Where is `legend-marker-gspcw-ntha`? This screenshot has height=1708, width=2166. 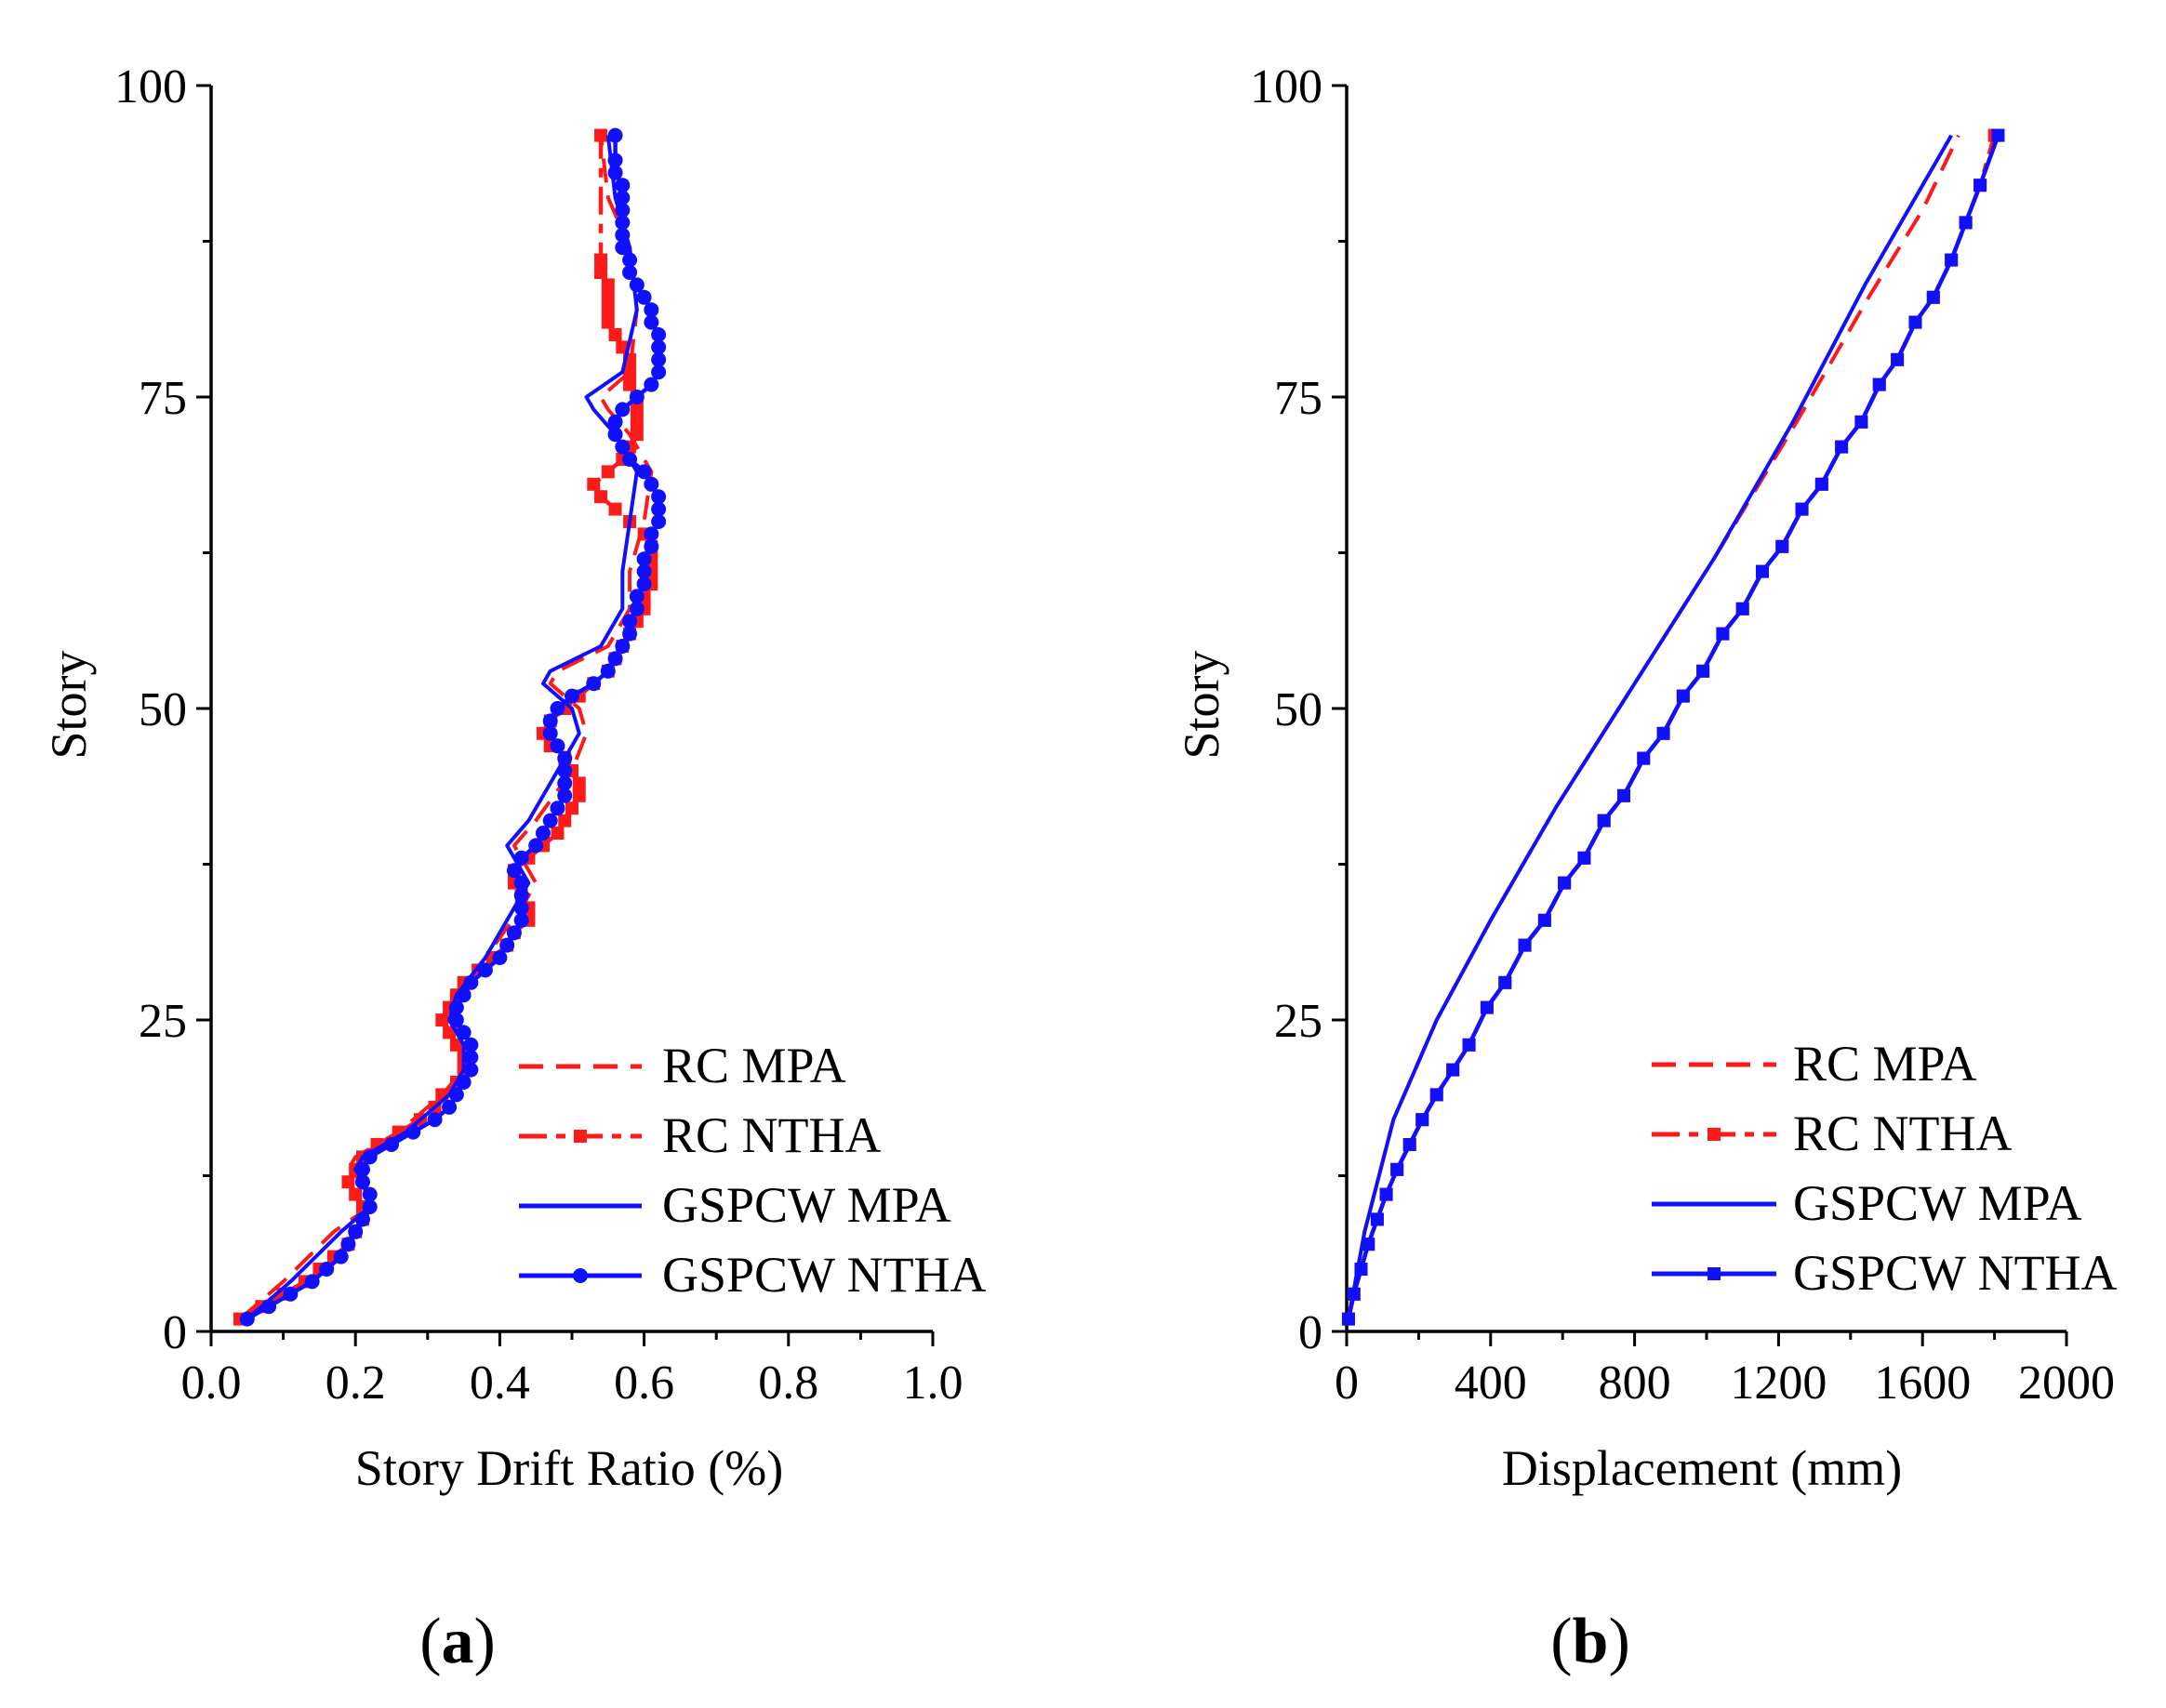 legend-marker-gspcw-ntha is located at coordinates (580, 1275).